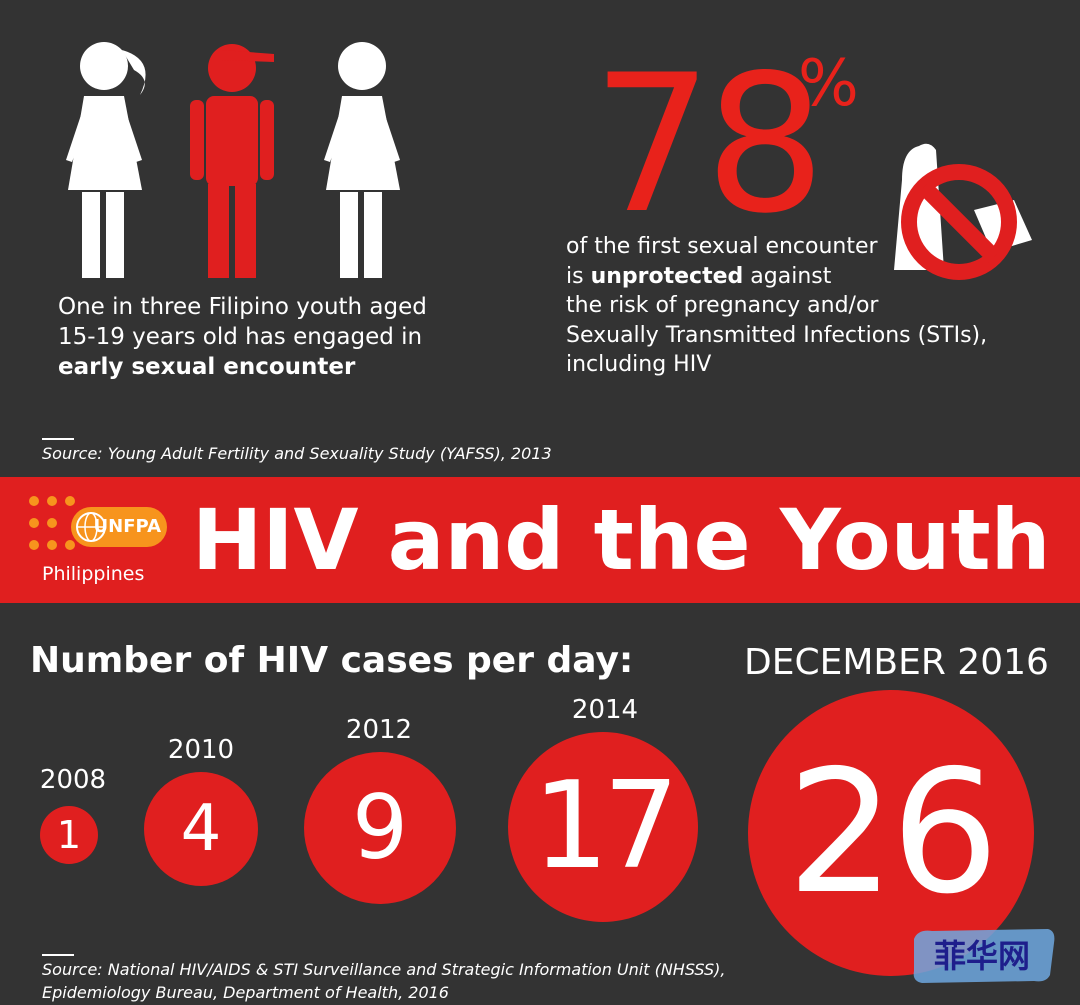  I want to click on year-label-2010: 2010, so click(201, 750).